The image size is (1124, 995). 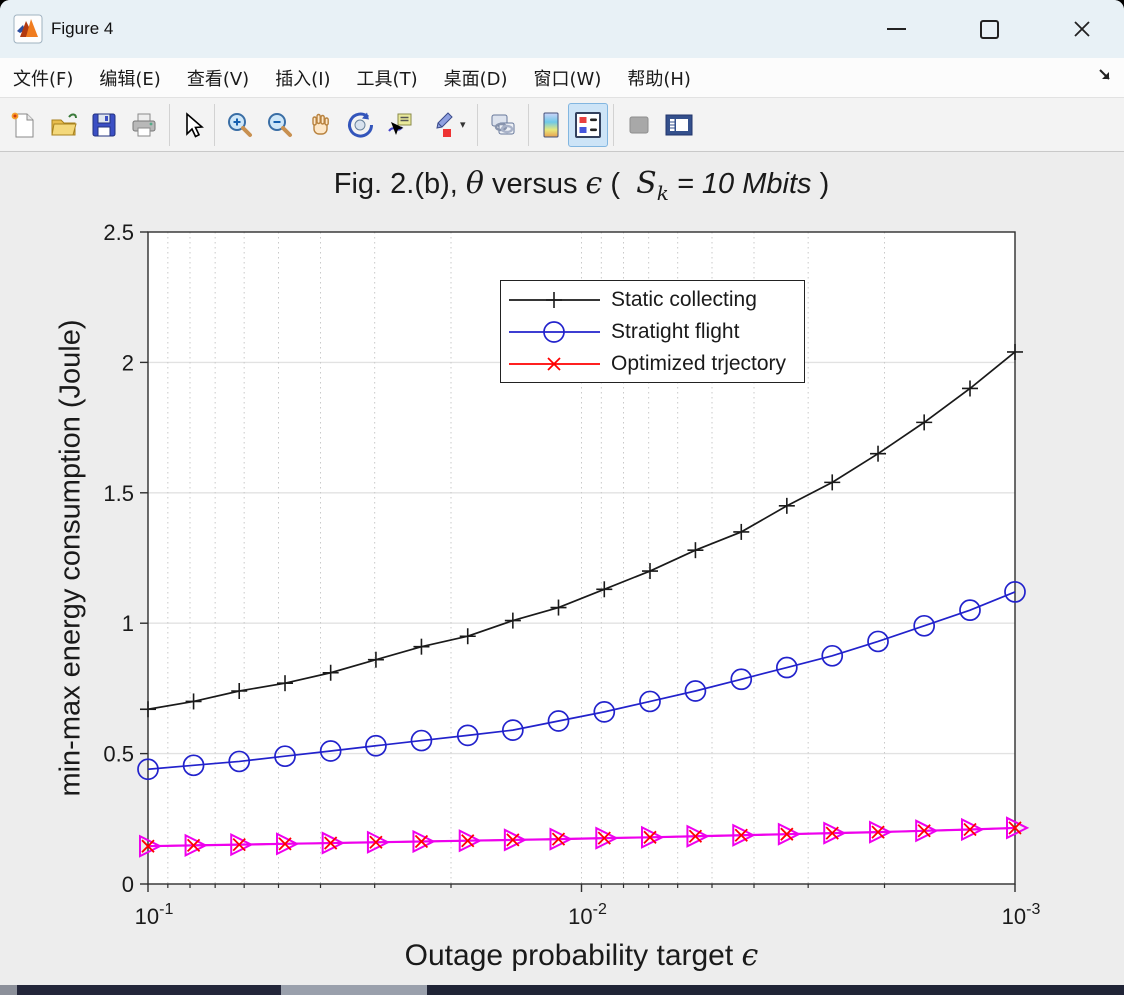 I want to click on brush-dropdown-caret: ▾, so click(x=463, y=125).